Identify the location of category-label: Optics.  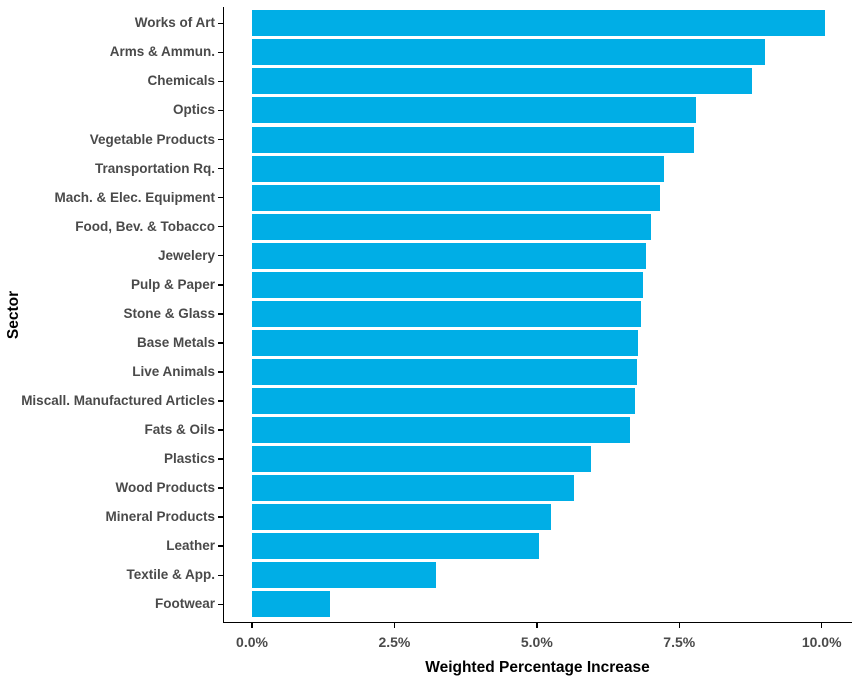
(193, 110).